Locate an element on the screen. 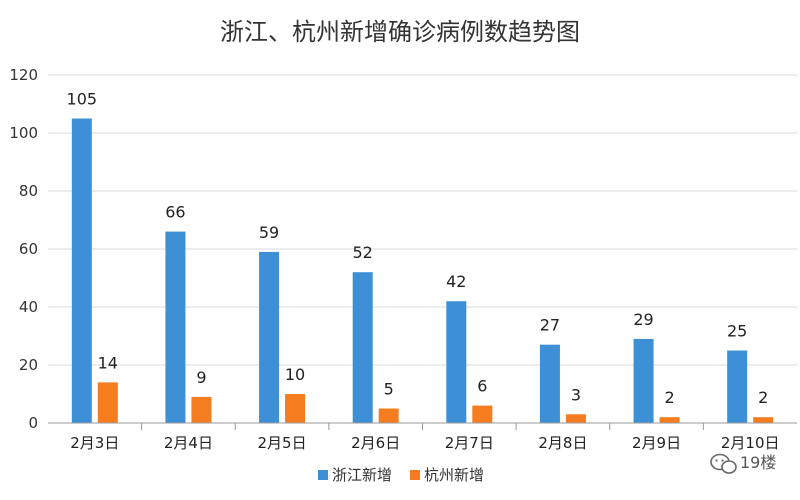 This screenshot has width=800, height=500. data-label: 105 is located at coordinates (82, 99).